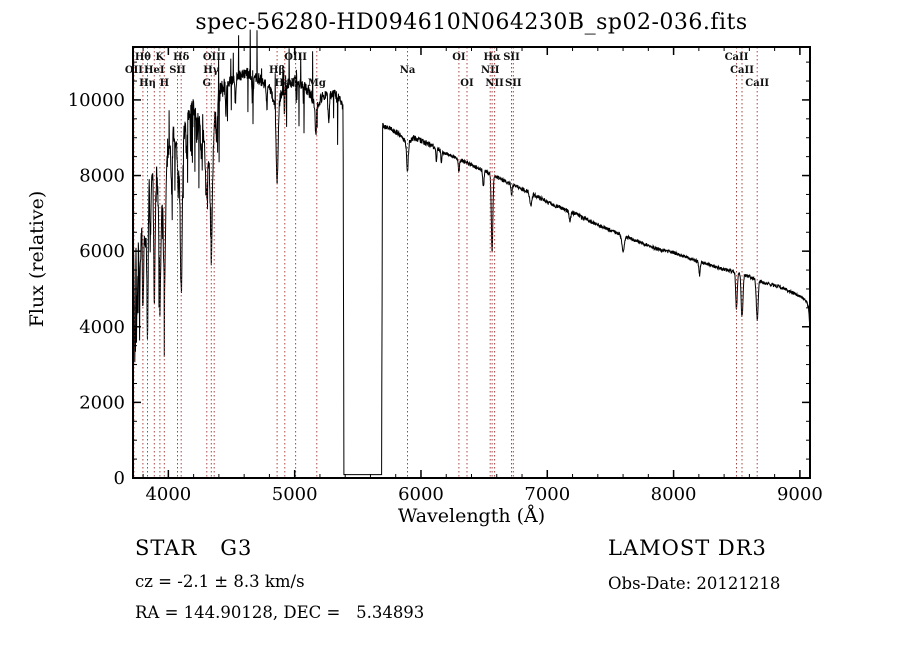 This screenshot has height=649, width=900. I want to click on spectral-line-label: Mg, so click(317, 83).